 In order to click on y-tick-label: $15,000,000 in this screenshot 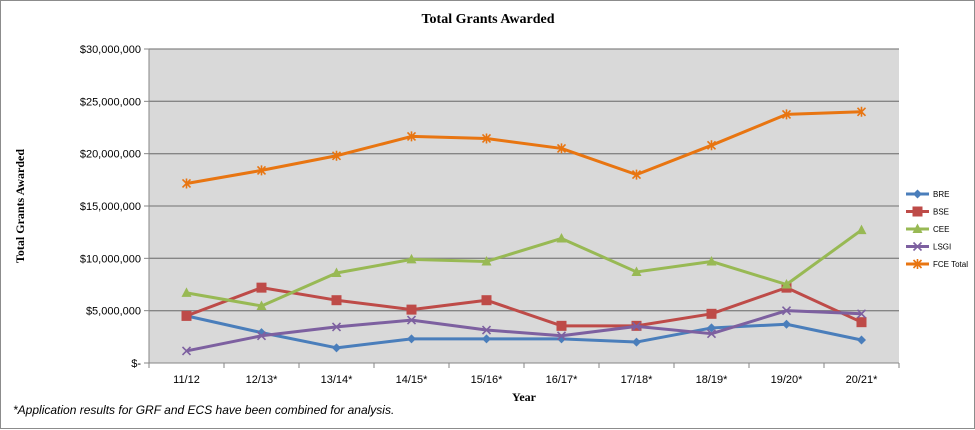, I will do `click(110, 207)`.